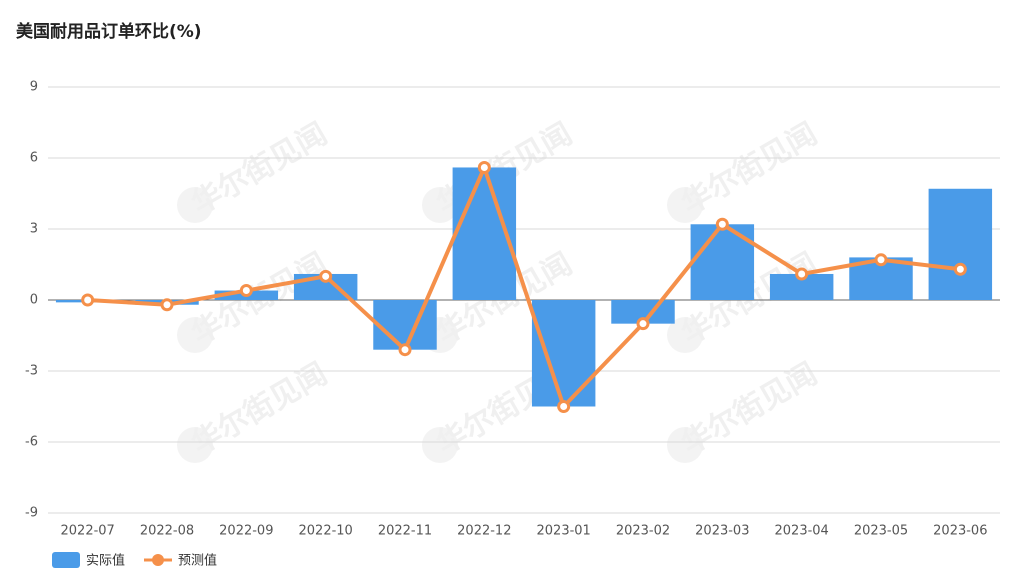  What do you see at coordinates (246, 531) in the screenshot?
I see `x-tick-label: 2022-09` at bounding box center [246, 531].